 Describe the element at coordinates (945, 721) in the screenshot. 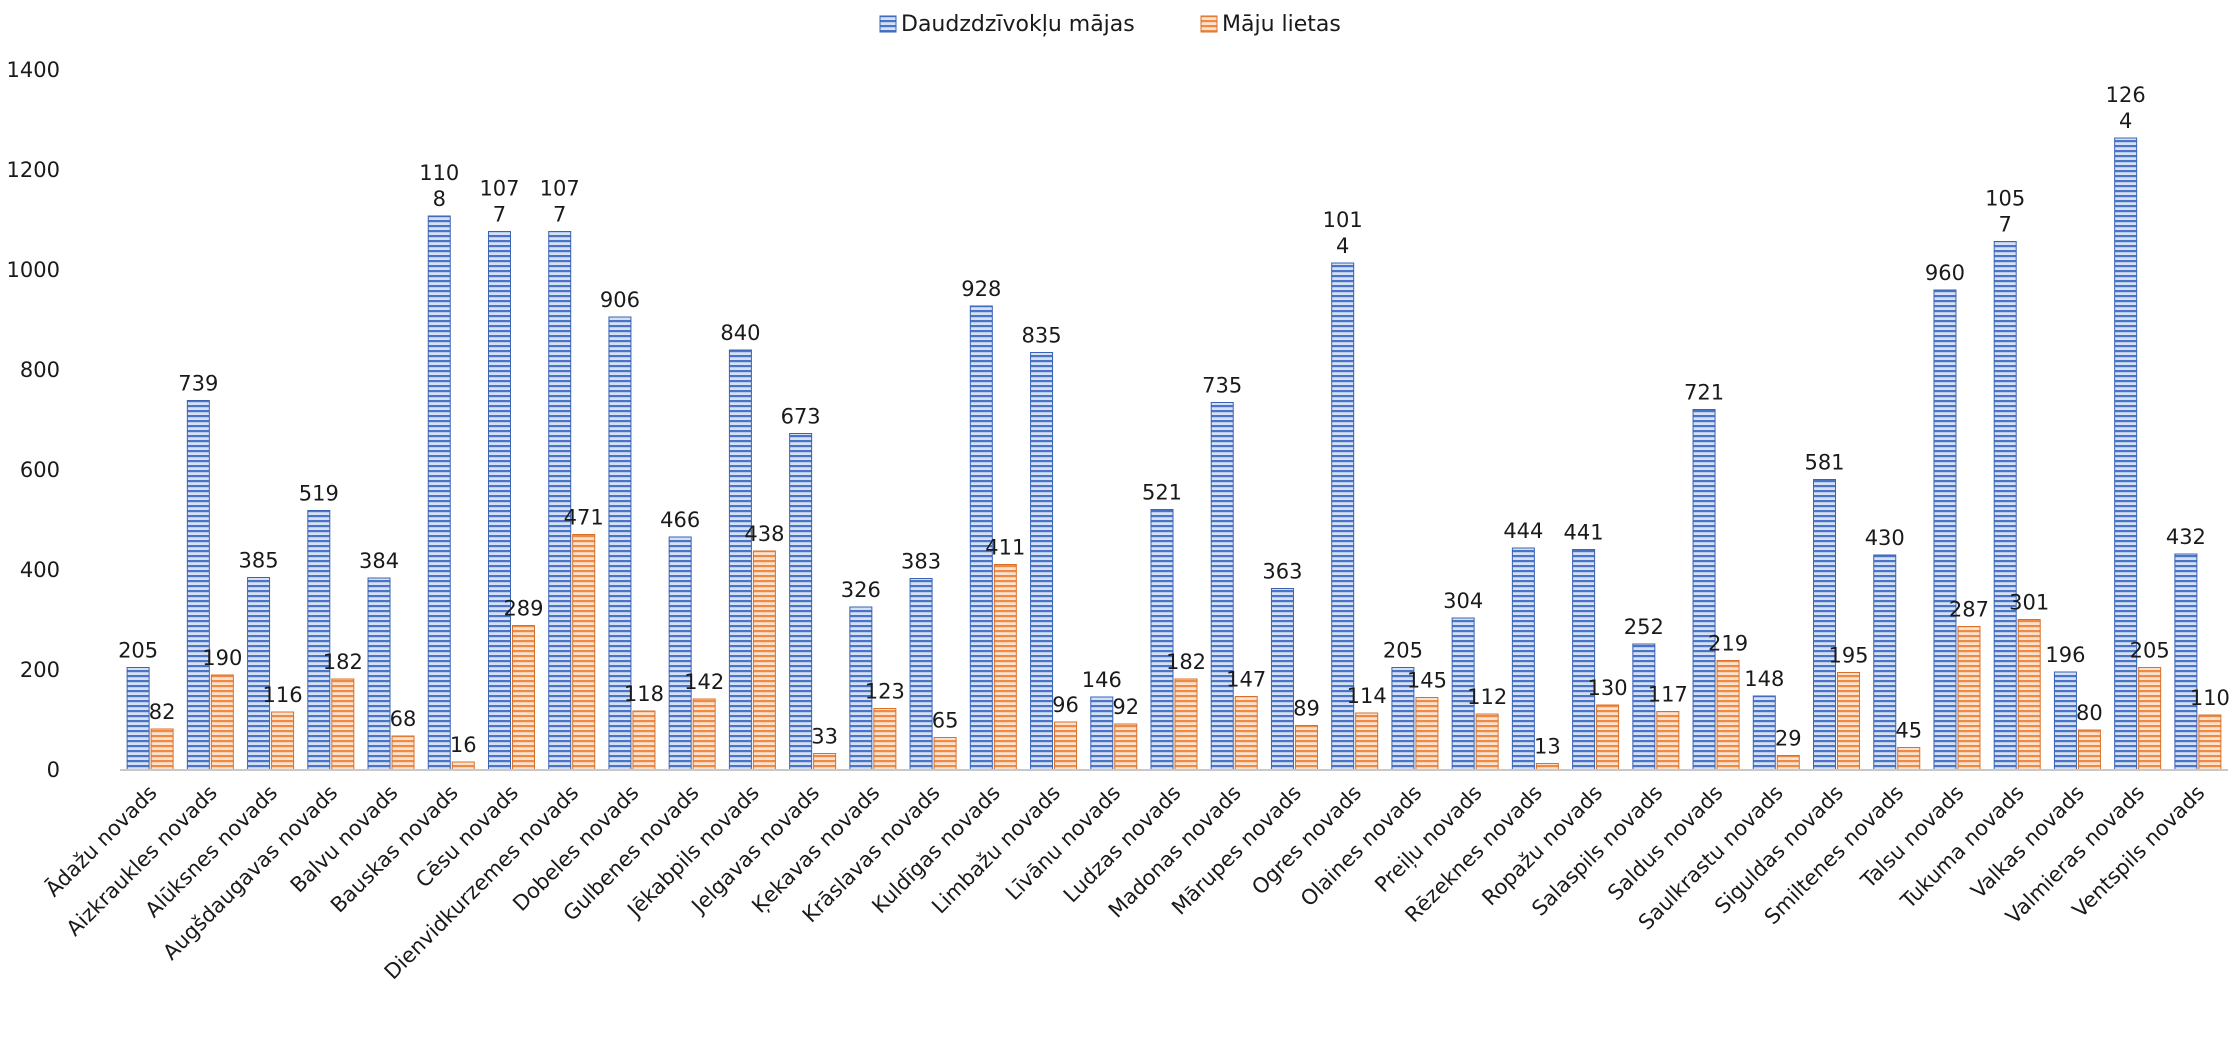

I see `data-label: 65` at that location.